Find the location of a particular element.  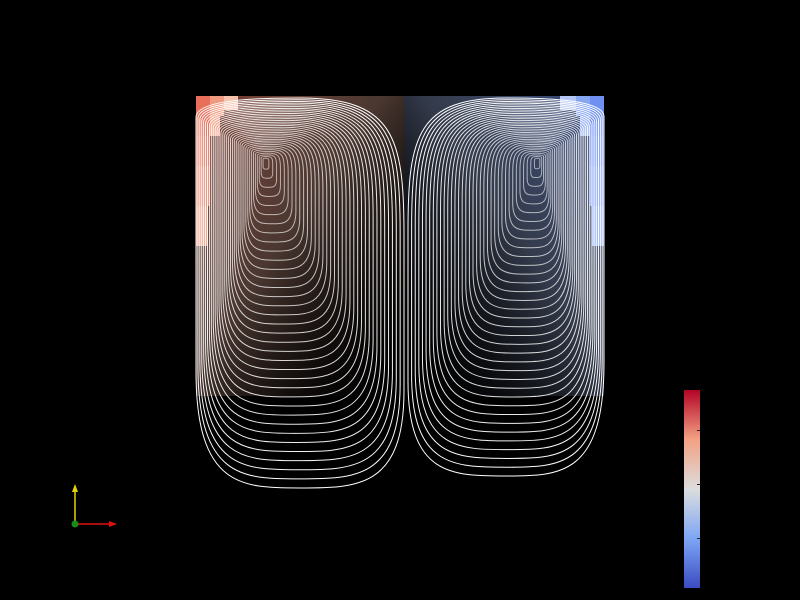

axes-origin is located at coordinates (75, 524).